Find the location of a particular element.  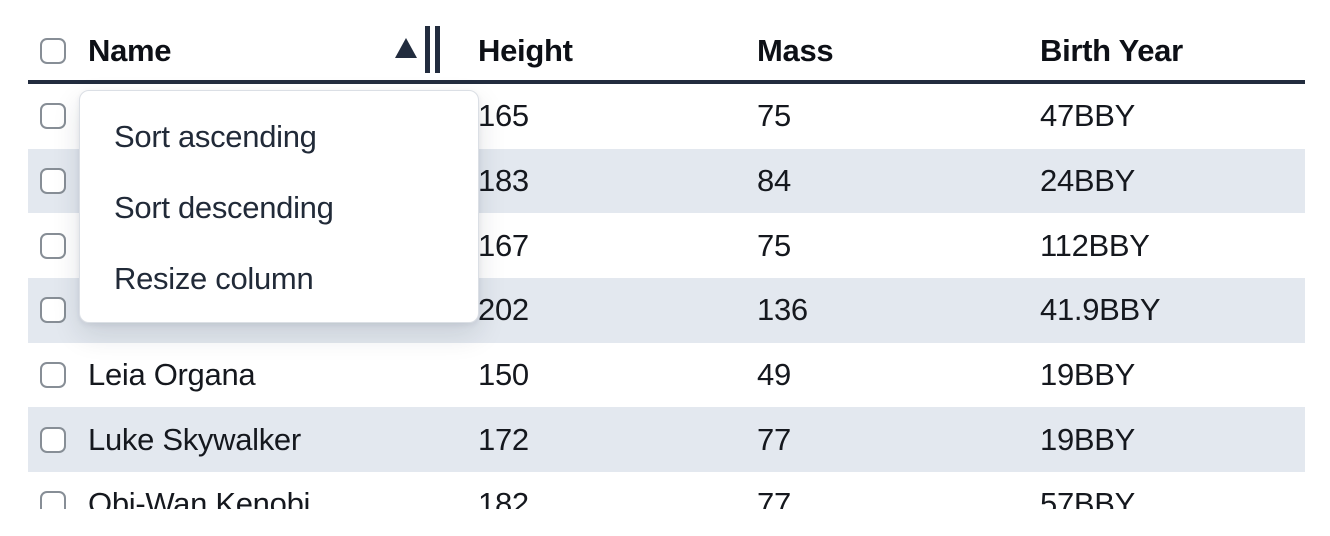

menu-item-sort-descending: Sort descending is located at coordinates (279, 207).